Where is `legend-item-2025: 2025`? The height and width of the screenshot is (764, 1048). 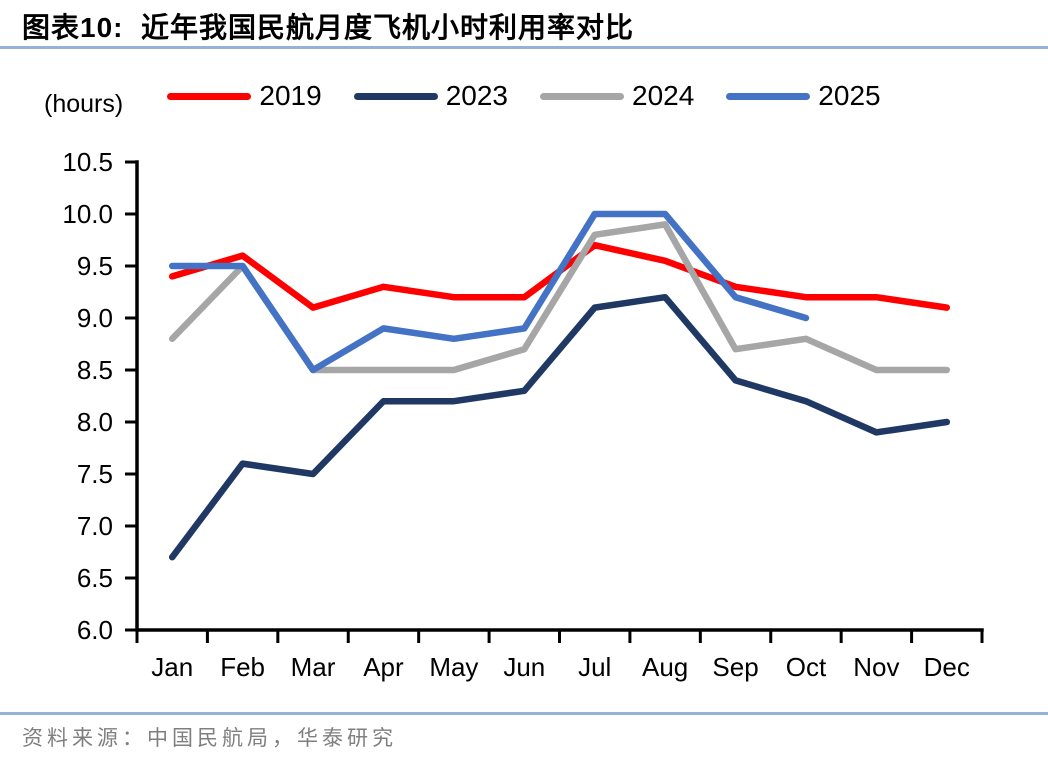
legend-item-2025: 2025 is located at coordinates (803, 96).